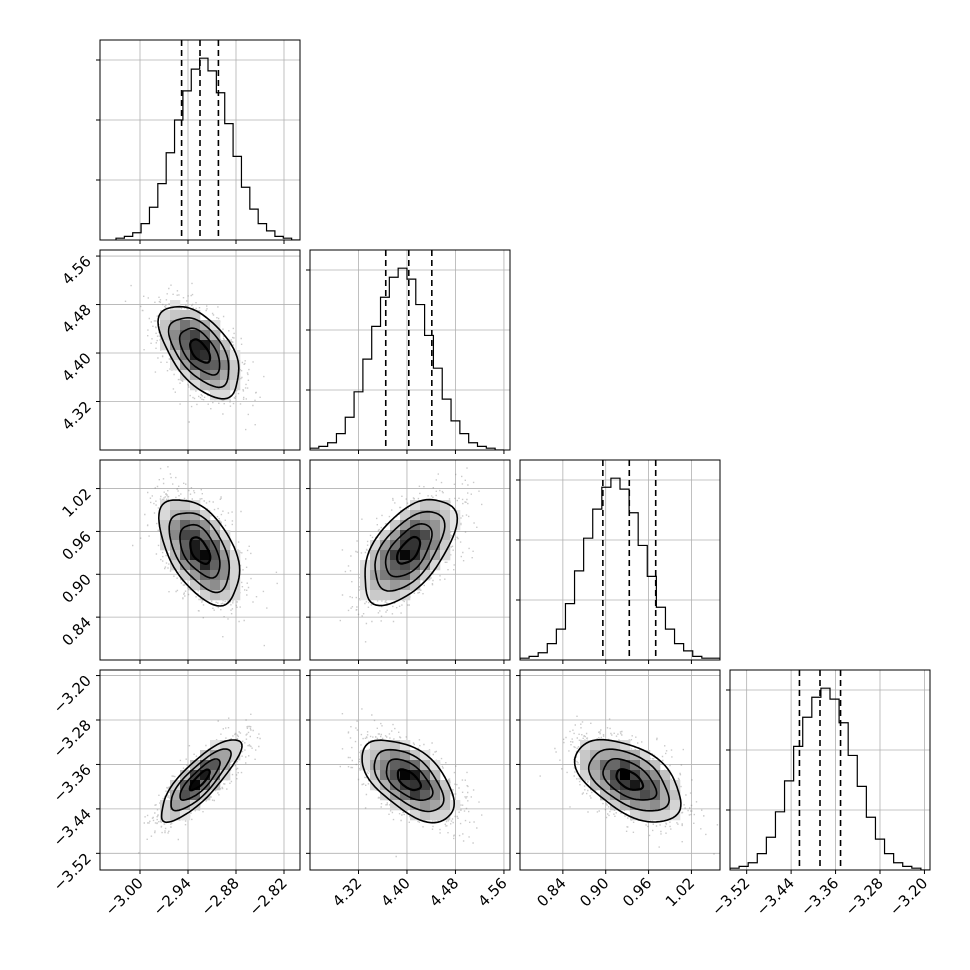  I want to click on x-tick-label: 0.84, so click(551, 892).